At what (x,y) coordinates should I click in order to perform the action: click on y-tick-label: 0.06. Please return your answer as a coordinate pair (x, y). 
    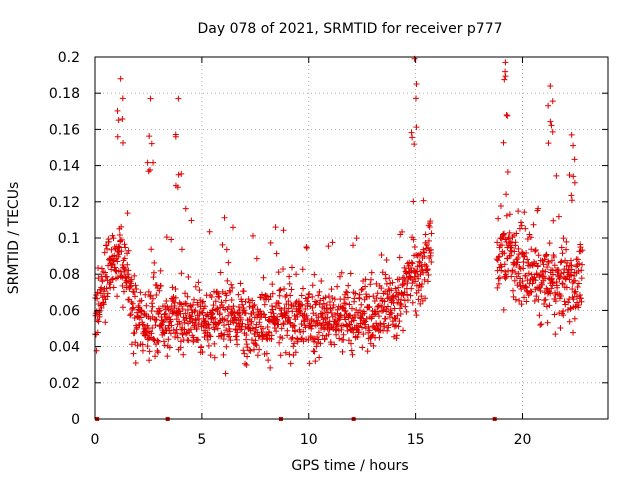
    Looking at the image, I should click on (64, 311).